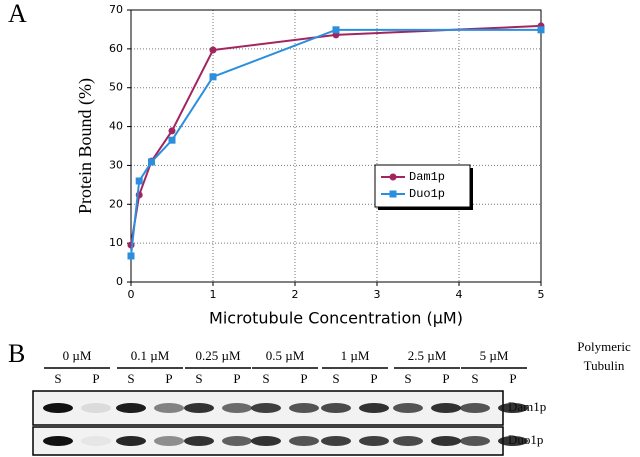 The width and height of the screenshot is (640, 457). What do you see at coordinates (541, 294) in the screenshot?
I see `x-tick-label: 5` at bounding box center [541, 294].